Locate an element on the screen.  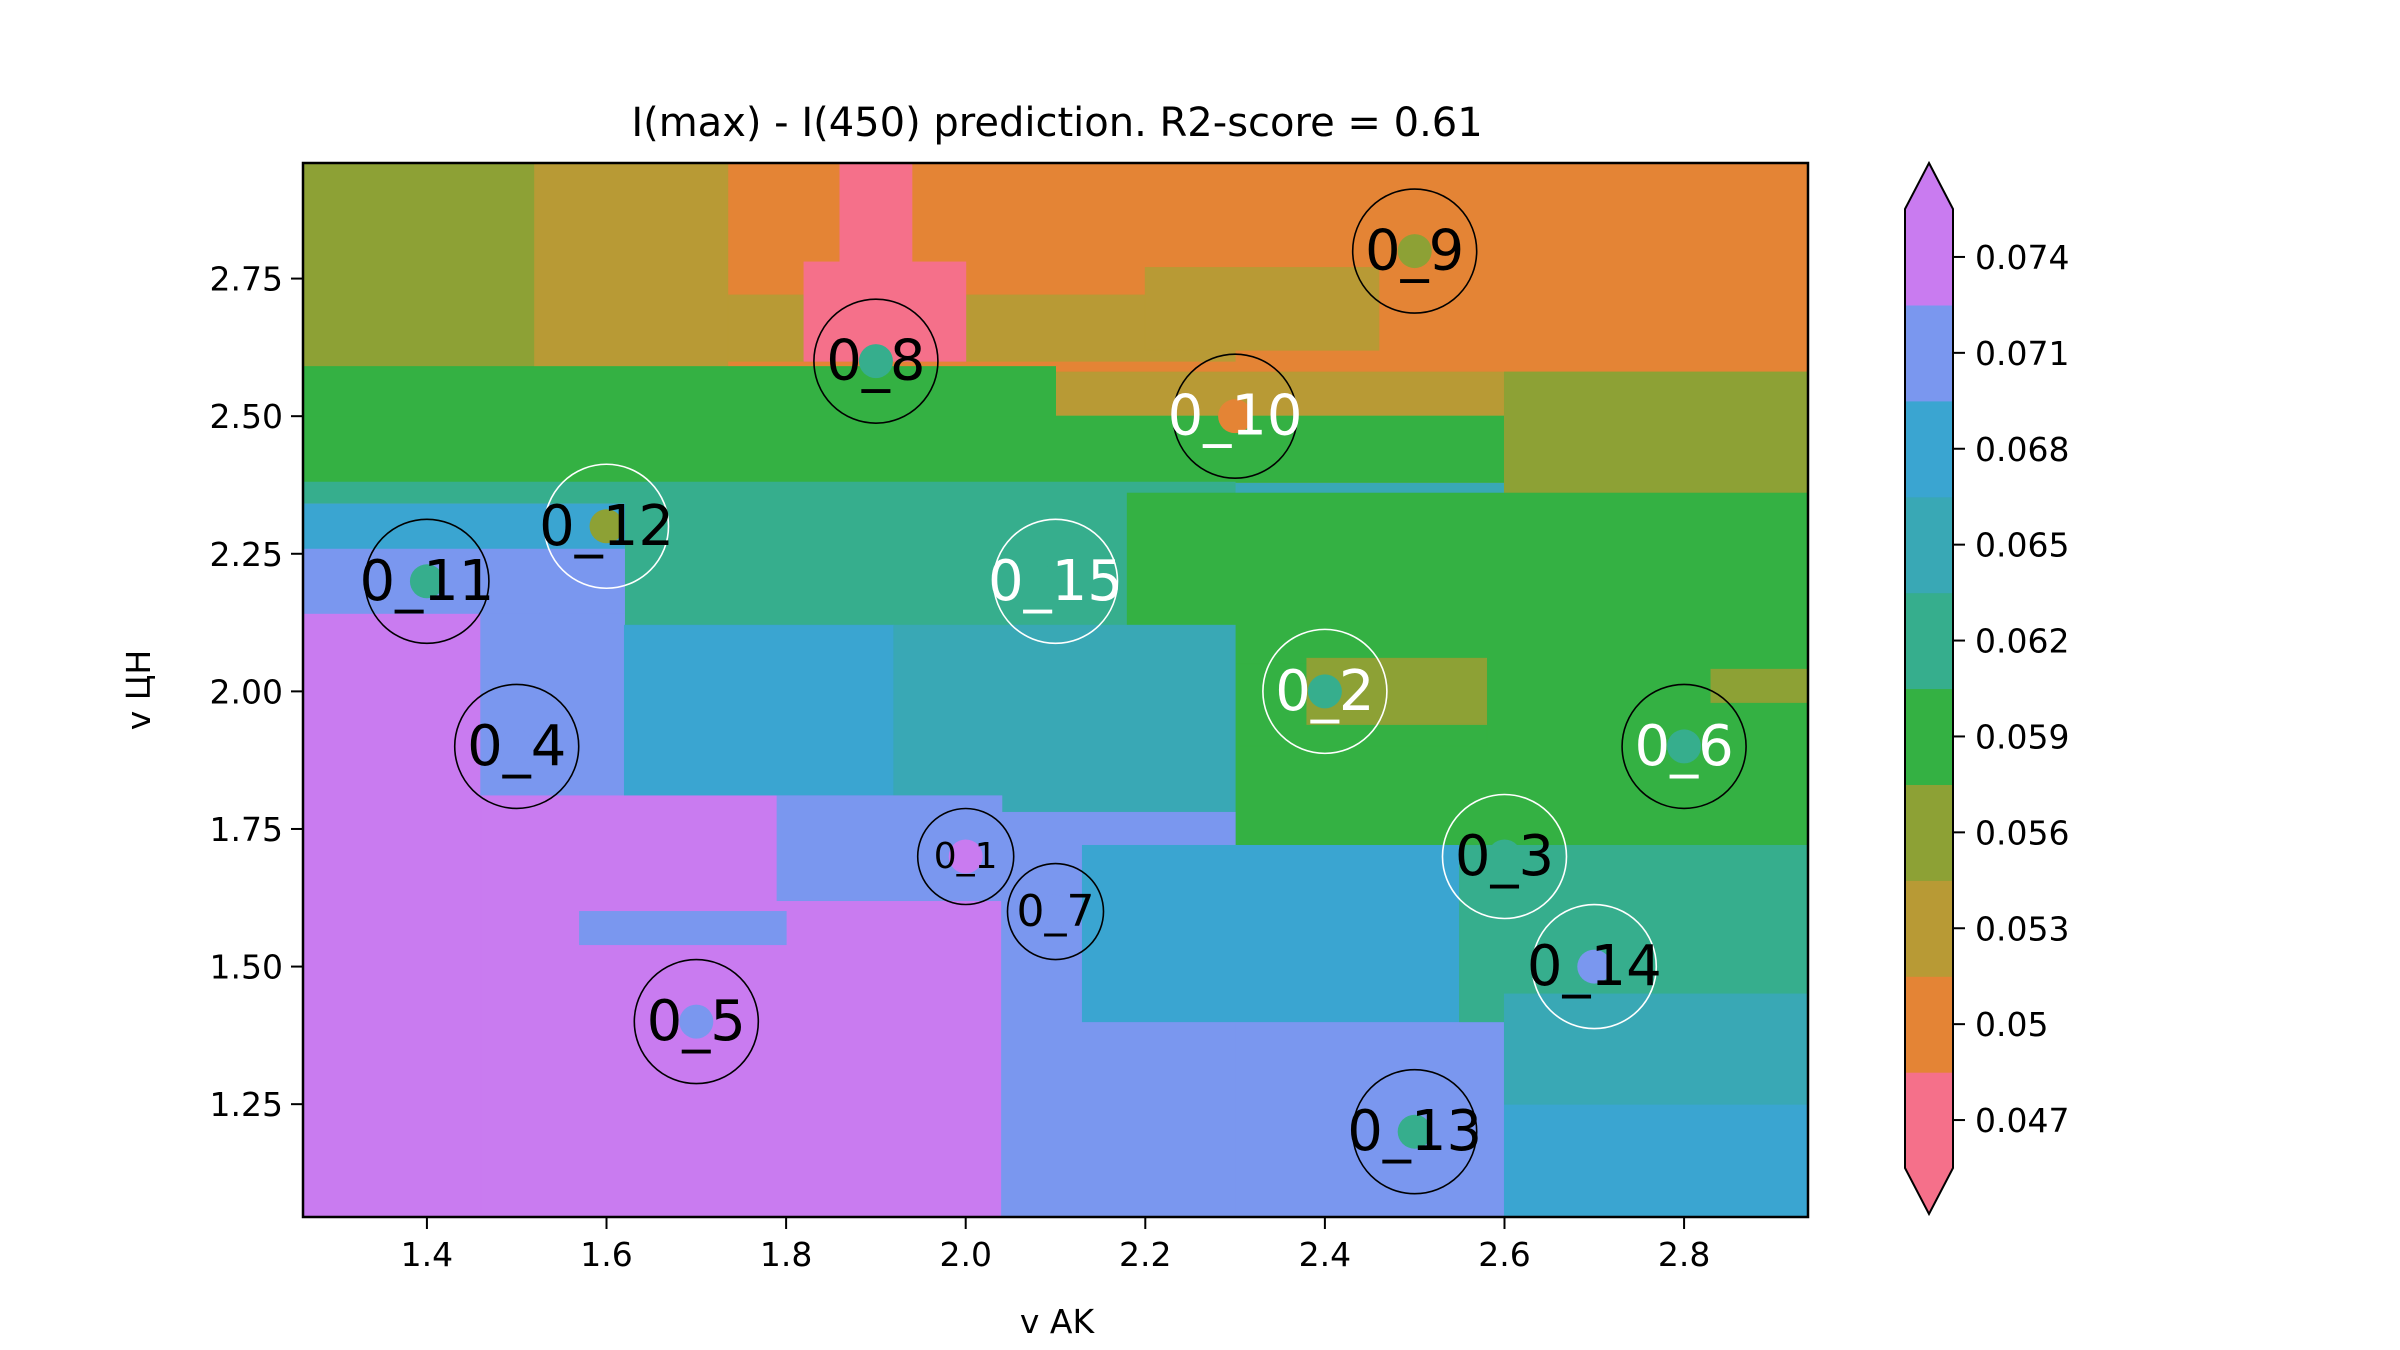
colorbar-outline is located at coordinates (1929, 688).